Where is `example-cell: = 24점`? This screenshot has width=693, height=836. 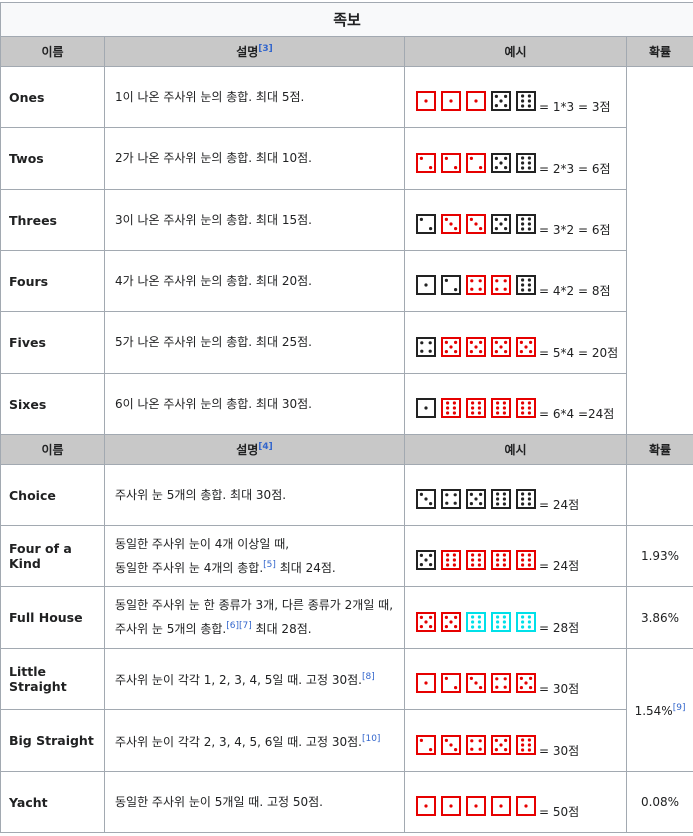 example-cell: = 24점 is located at coordinates (515, 556).